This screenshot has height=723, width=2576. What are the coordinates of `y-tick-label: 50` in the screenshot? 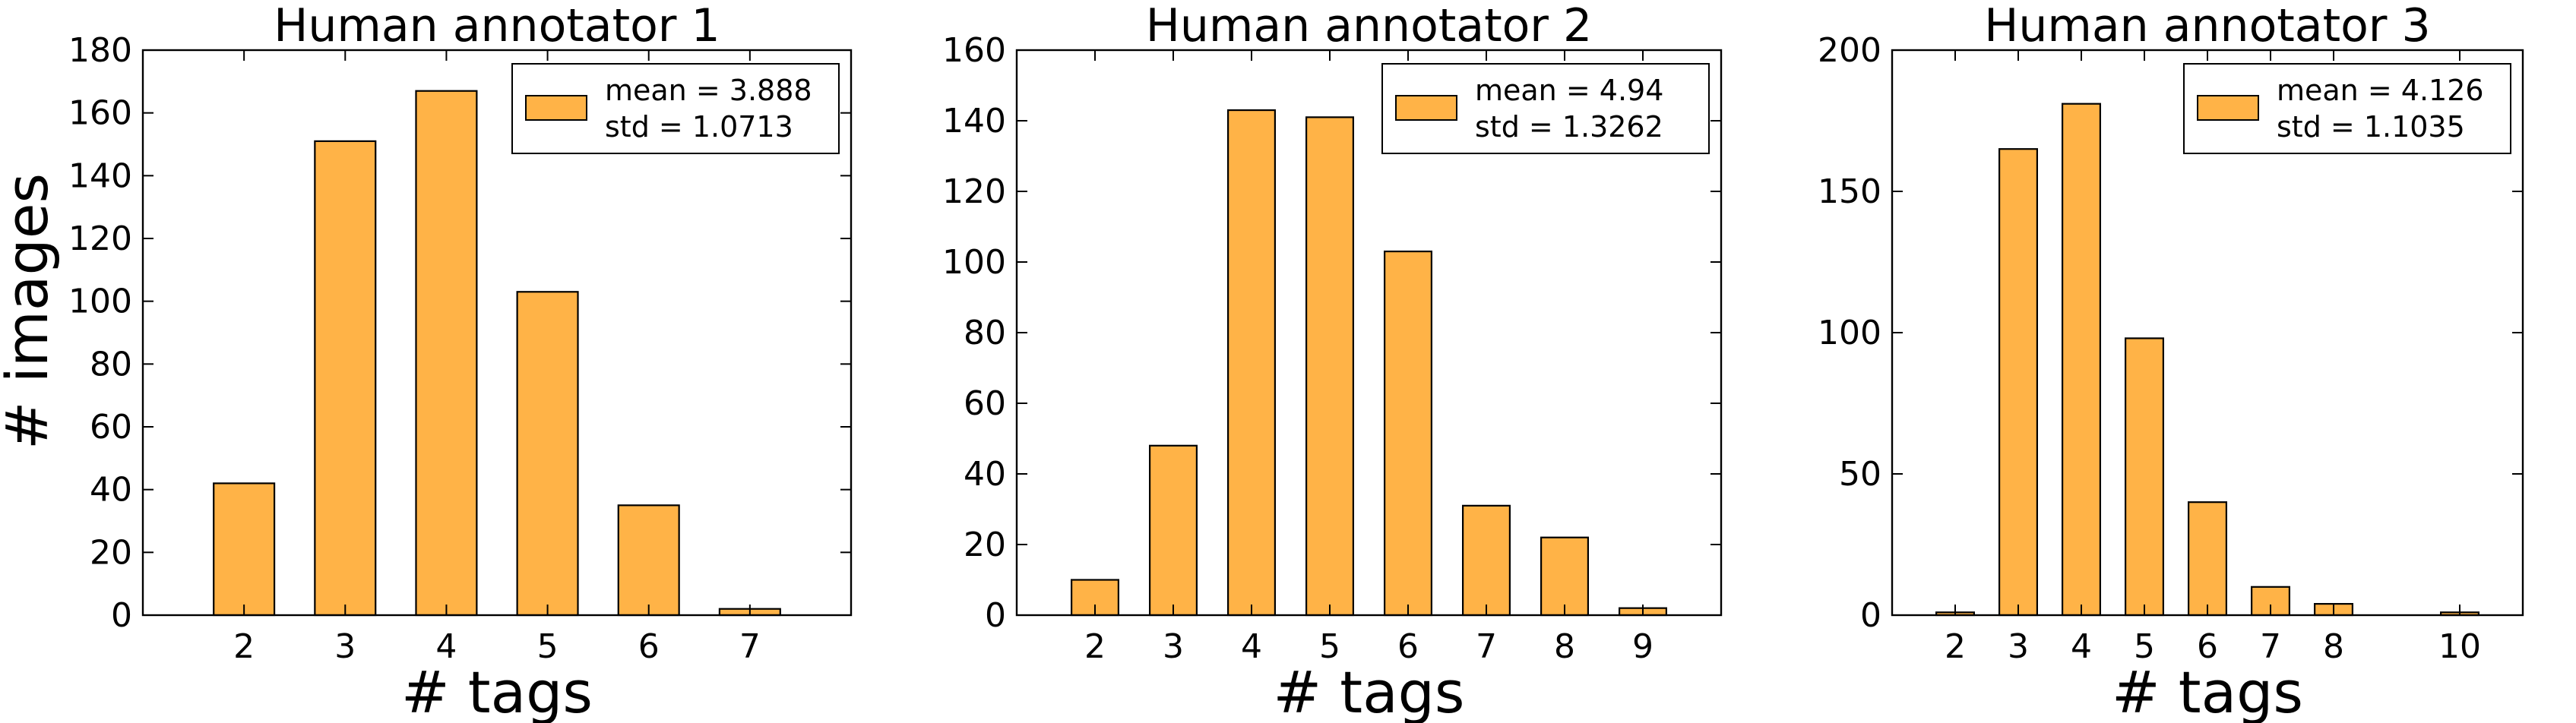 It's located at (1860, 474).